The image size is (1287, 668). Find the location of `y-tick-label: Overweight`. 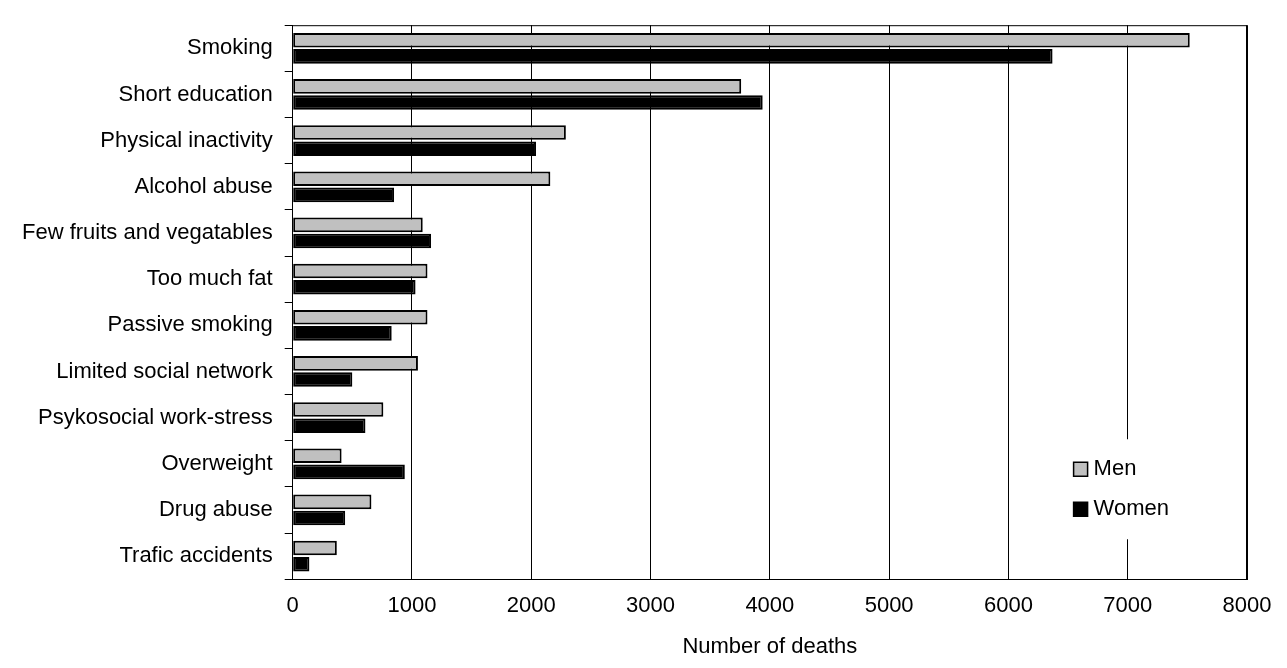

y-tick-label: Overweight is located at coordinates (217, 462).